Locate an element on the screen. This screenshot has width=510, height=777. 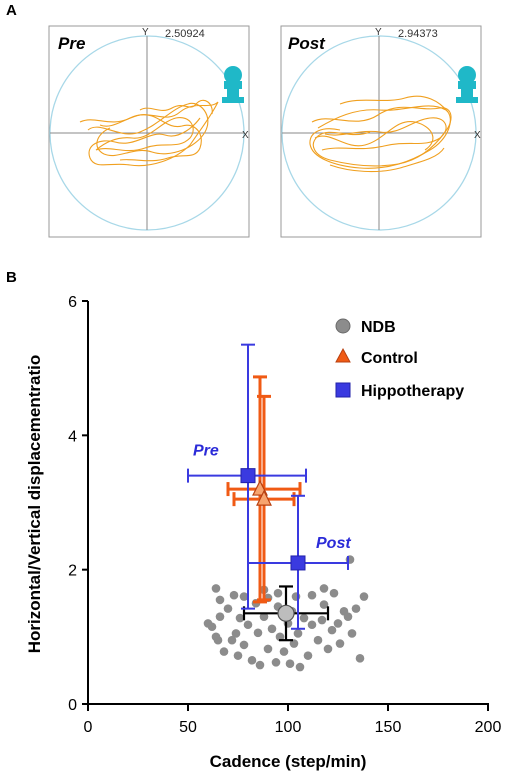
y-tick-label: 2 is located at coordinates (72, 571).